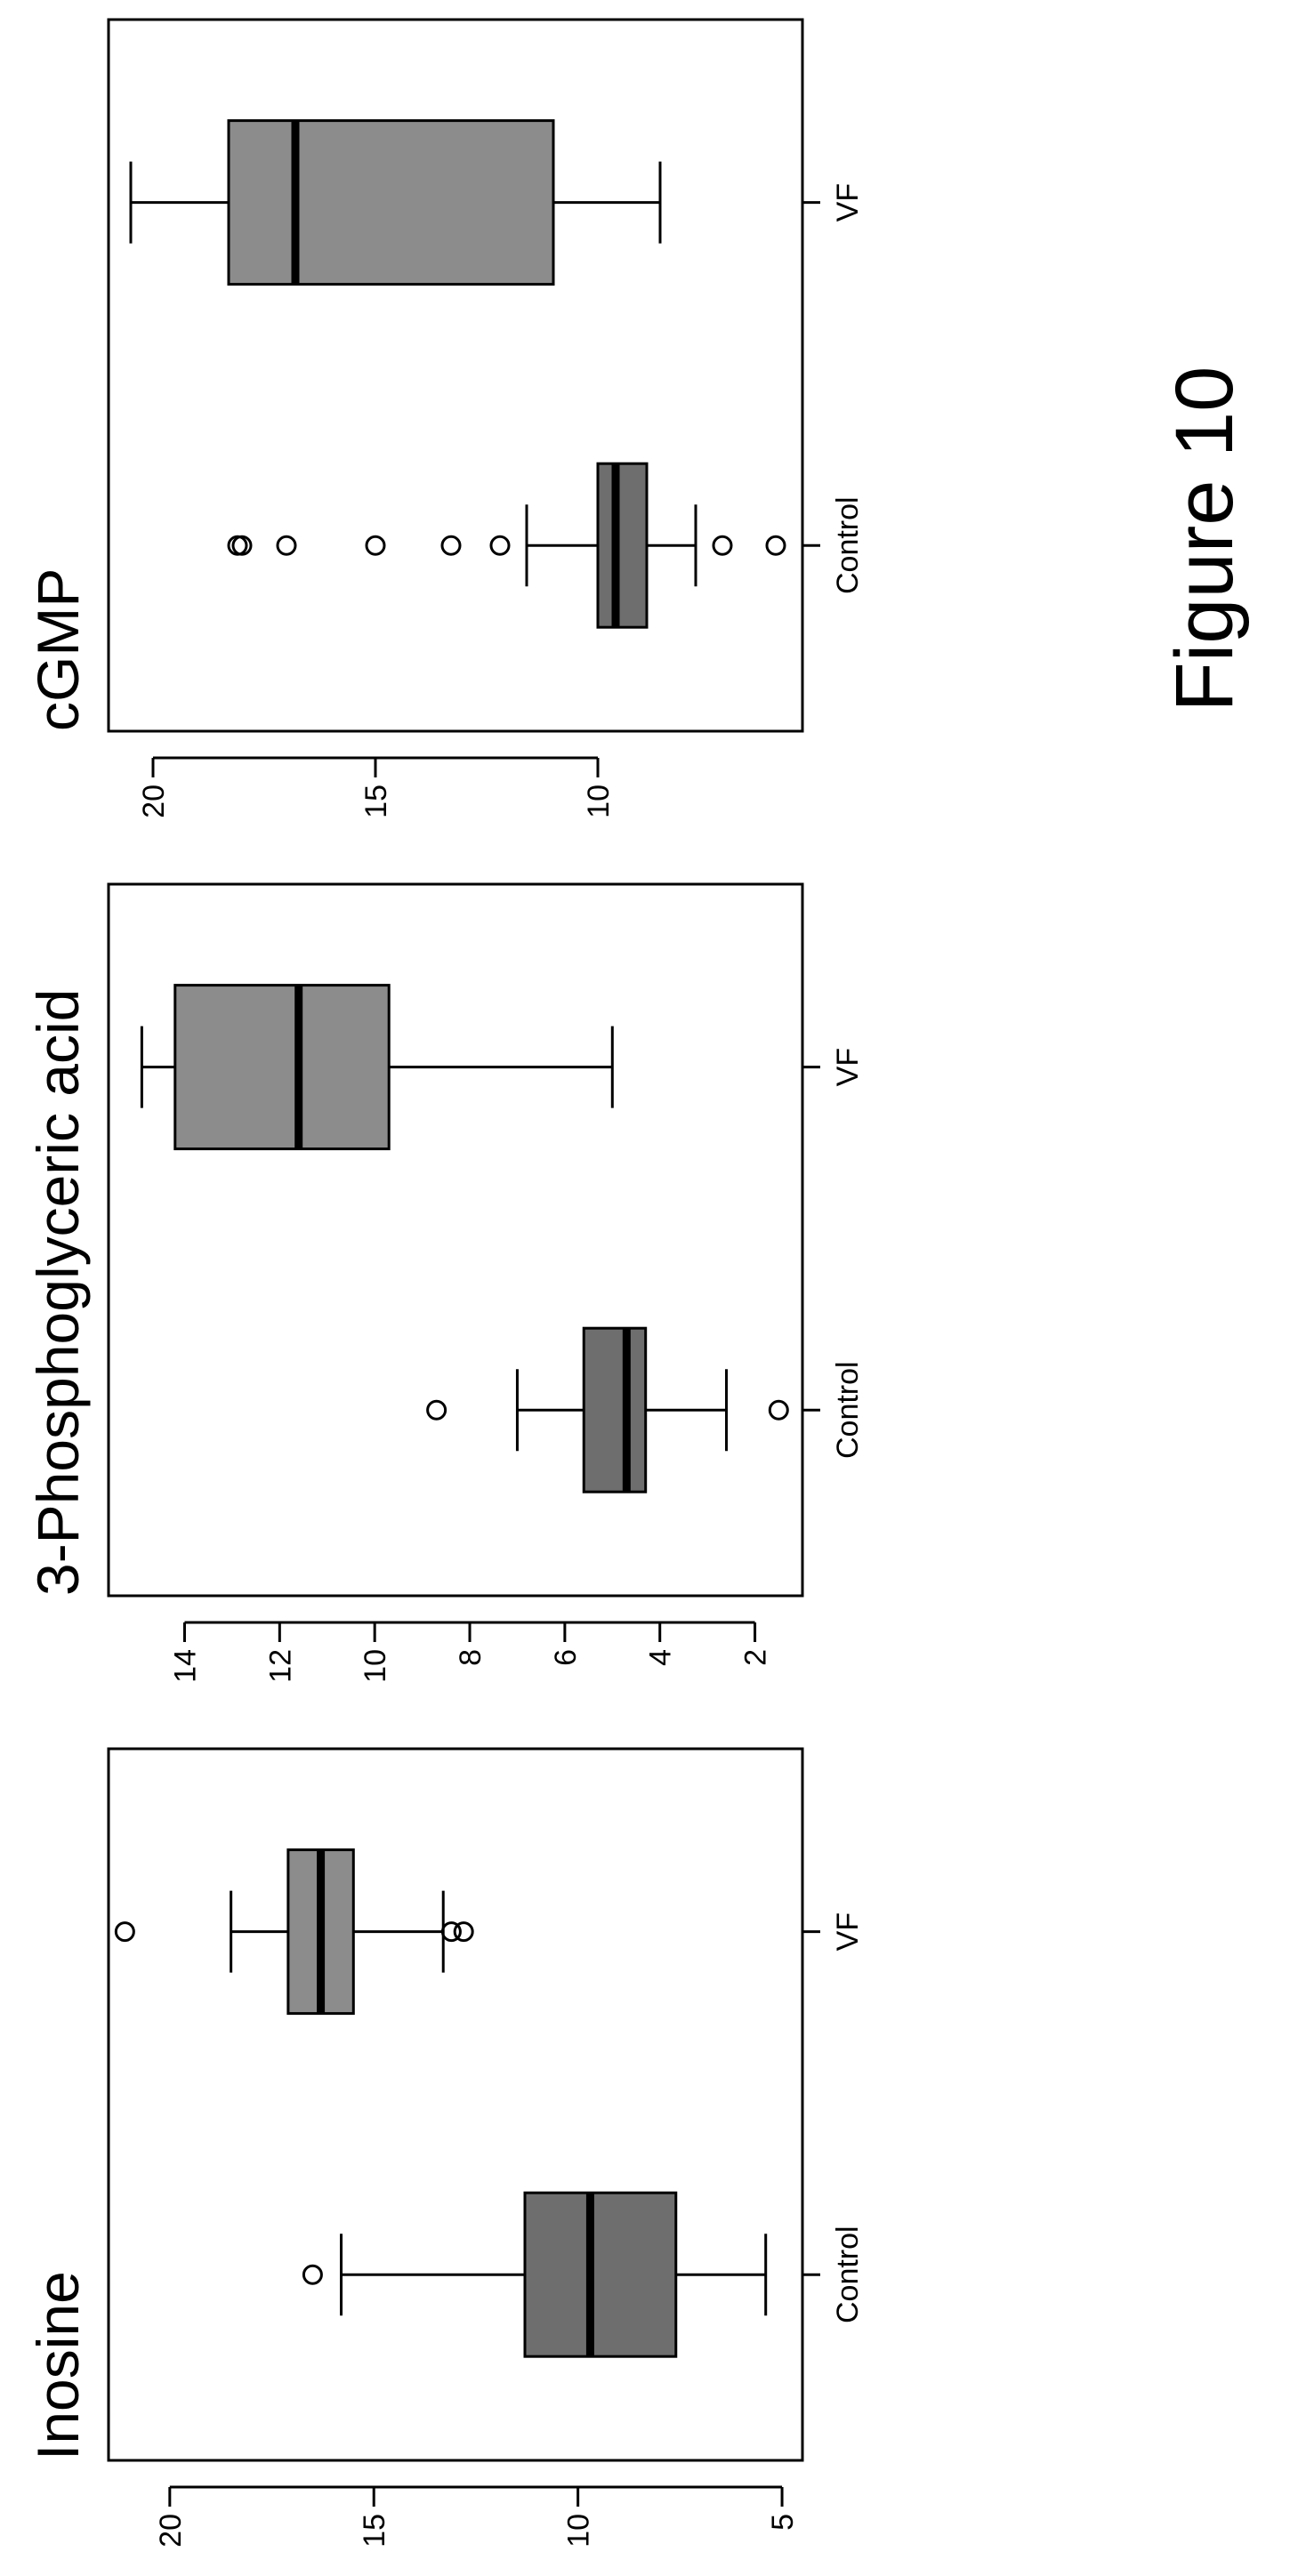  I want to click on y-tick-label: 4, so click(661, 1657).